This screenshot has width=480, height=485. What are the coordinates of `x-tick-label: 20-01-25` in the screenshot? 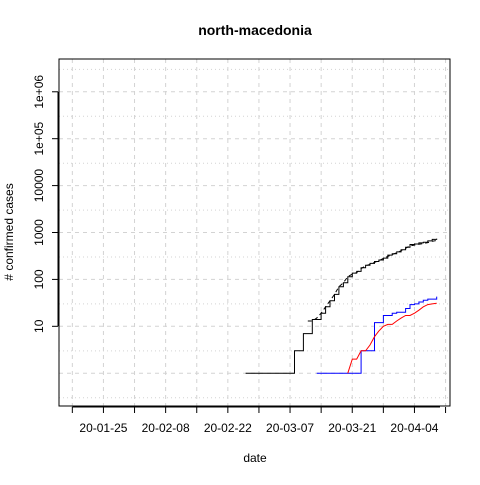 It's located at (103, 428).